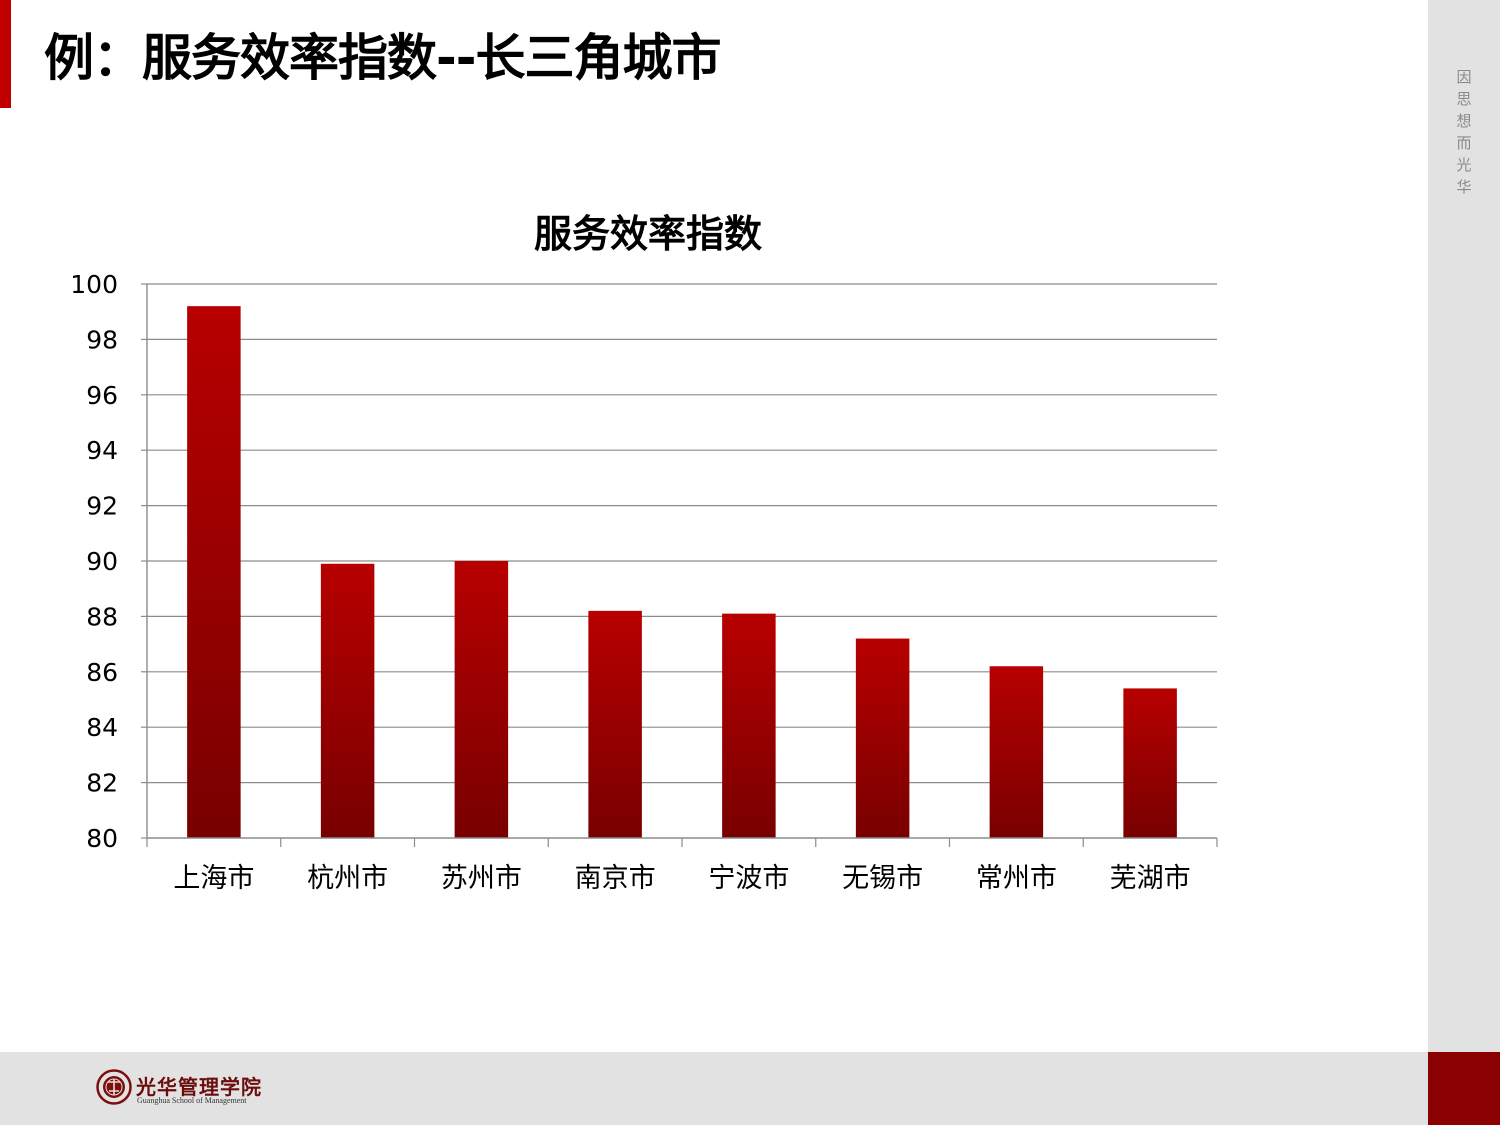 Image resolution: width=1500 pixels, height=1125 pixels. What do you see at coordinates (714, 1088) in the screenshot?
I see `footer-bar` at bounding box center [714, 1088].